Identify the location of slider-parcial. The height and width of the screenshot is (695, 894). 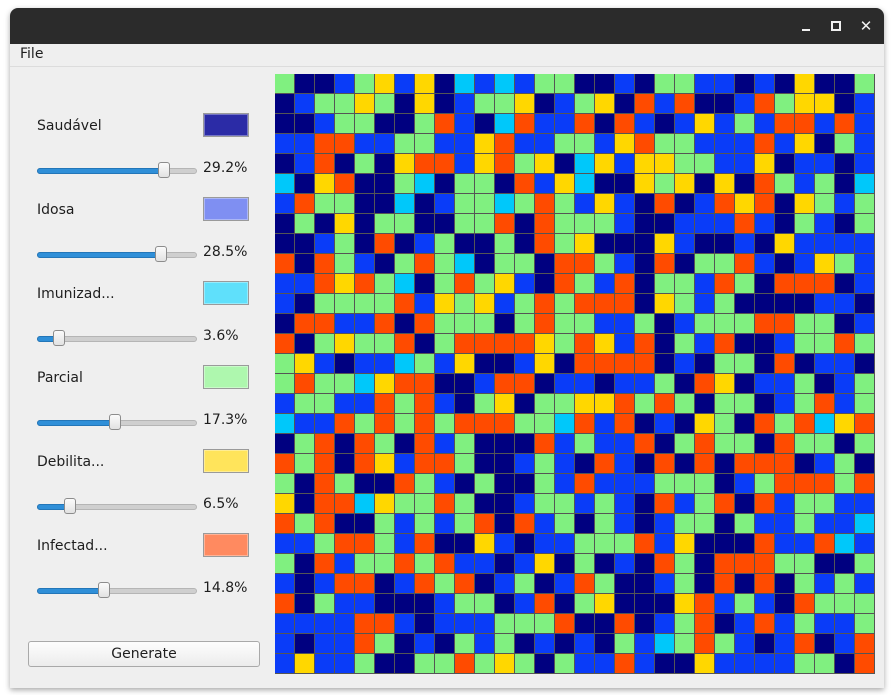
(117, 422).